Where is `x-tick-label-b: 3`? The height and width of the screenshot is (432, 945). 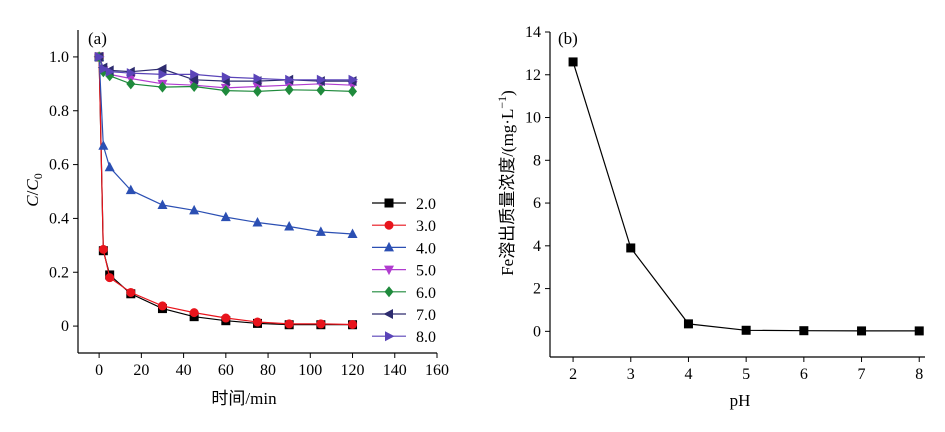
x-tick-label-b: 3 is located at coordinates (631, 374).